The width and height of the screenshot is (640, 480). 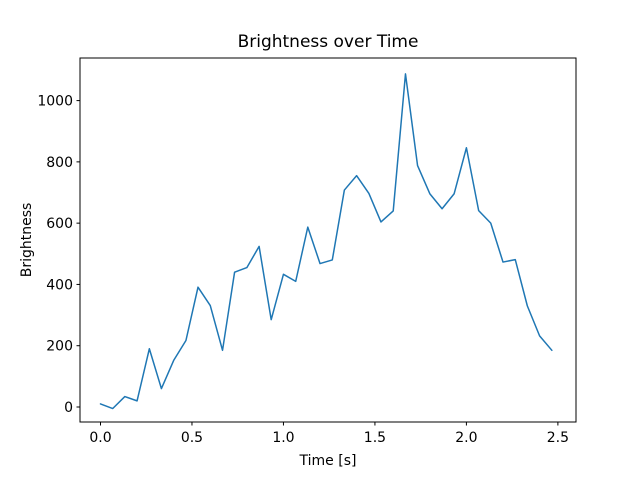 I want to click on y-tick-label: 1000, so click(x=55, y=102).